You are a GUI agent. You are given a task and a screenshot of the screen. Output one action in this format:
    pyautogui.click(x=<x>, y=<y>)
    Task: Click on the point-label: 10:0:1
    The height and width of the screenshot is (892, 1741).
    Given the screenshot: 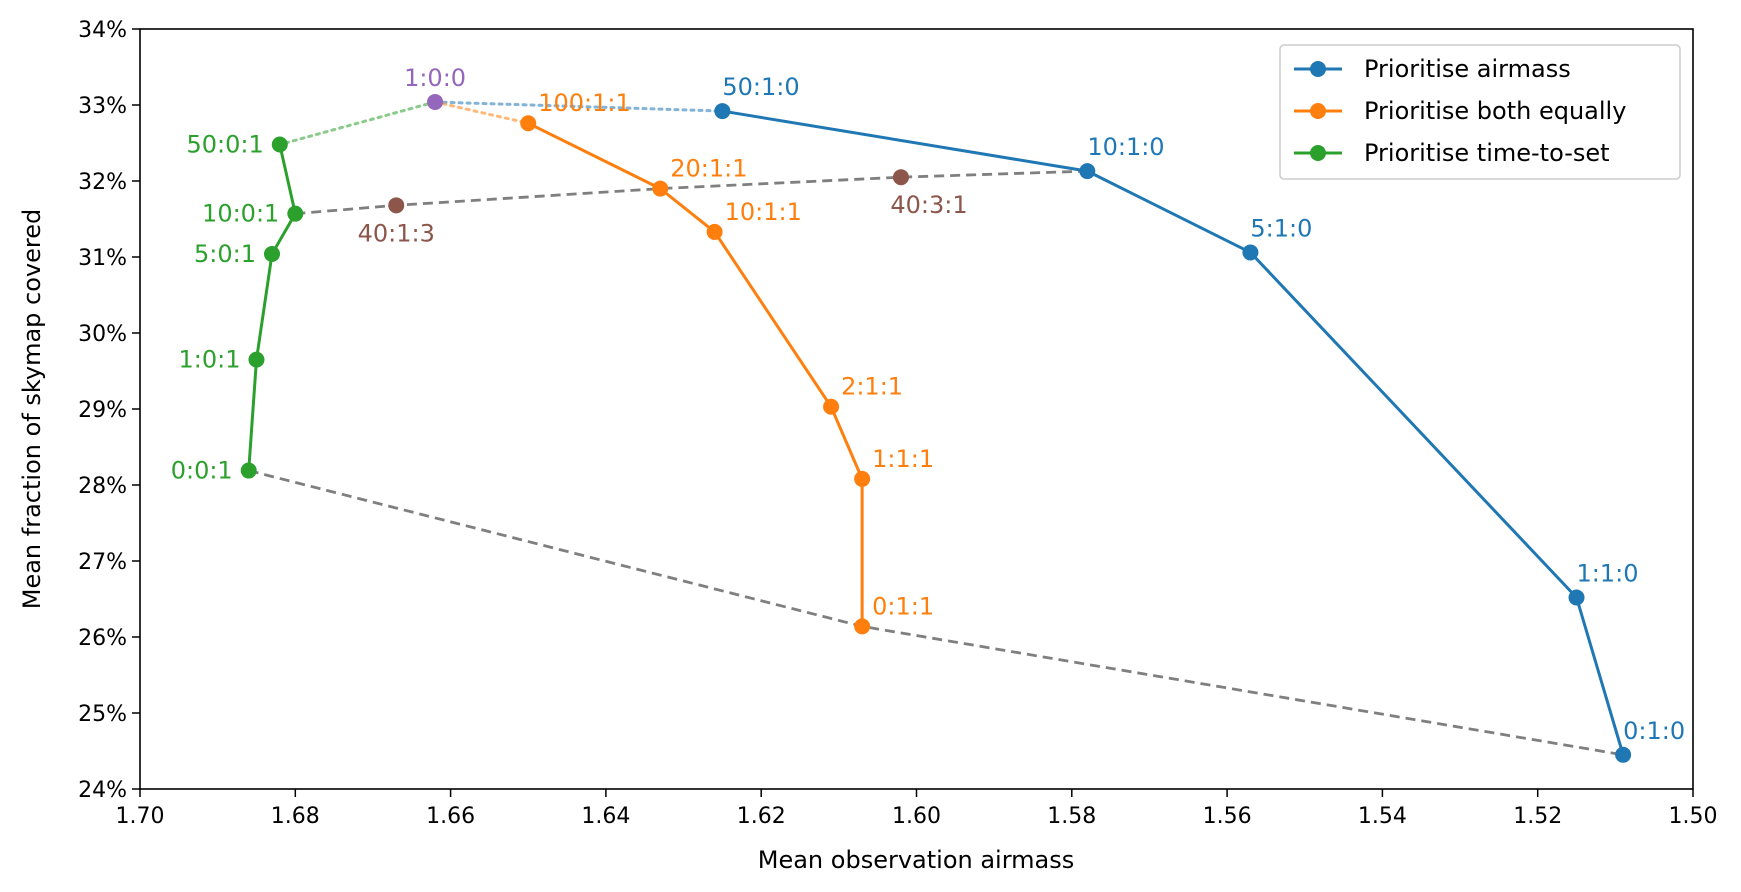 What is the action you would take?
    pyautogui.click(x=240, y=214)
    